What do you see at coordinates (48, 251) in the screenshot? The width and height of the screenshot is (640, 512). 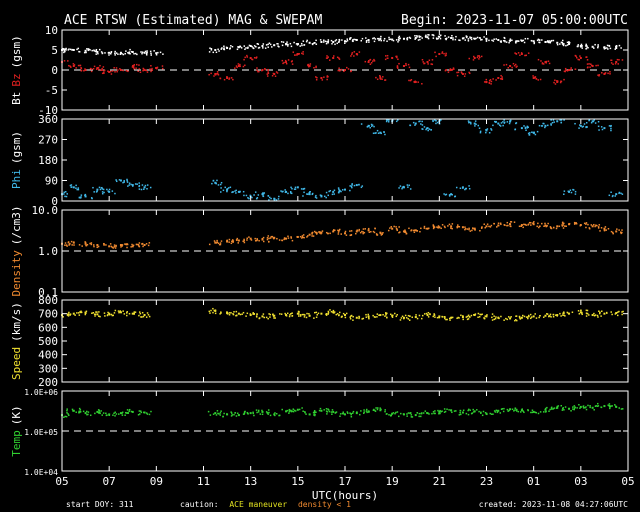 I see `y-tick-label: 1.0` at bounding box center [48, 251].